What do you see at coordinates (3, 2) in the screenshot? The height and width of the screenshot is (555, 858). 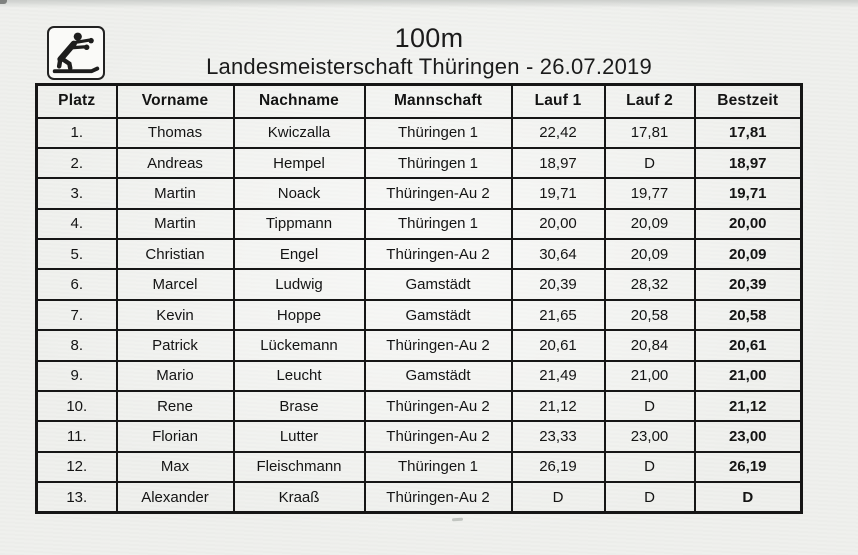 I see `scan-corner-artifact` at bounding box center [3, 2].